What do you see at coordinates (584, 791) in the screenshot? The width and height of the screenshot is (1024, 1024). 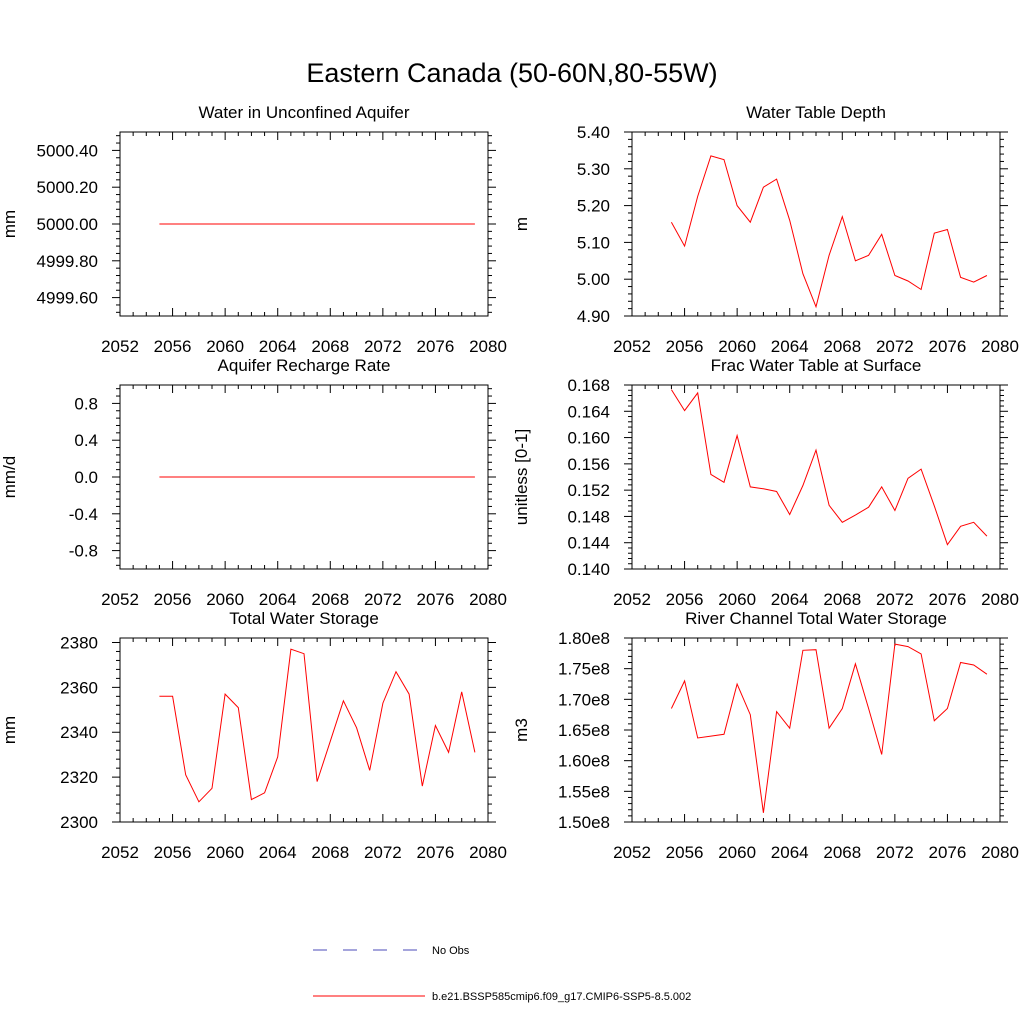 I see `y-tick-label: 1.55e8` at bounding box center [584, 791].